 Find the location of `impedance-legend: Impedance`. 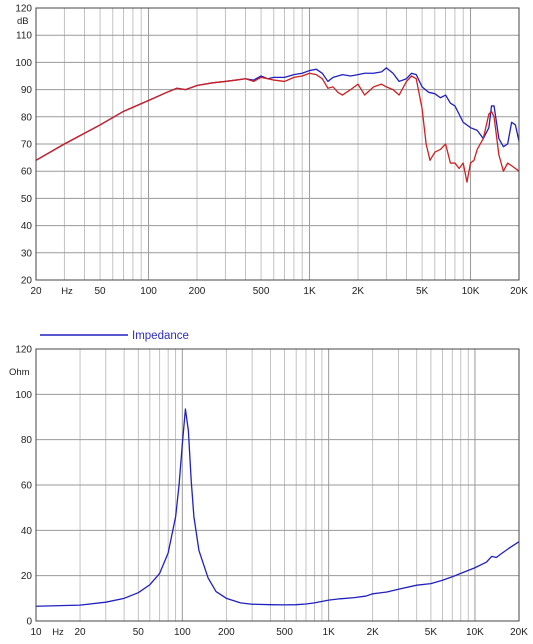

impedance-legend: Impedance is located at coordinates (114, 336).